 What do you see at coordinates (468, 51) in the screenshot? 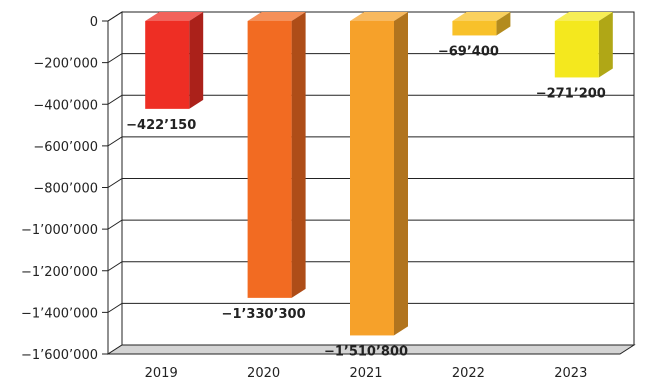
I see `data-label: −69’400` at bounding box center [468, 51].